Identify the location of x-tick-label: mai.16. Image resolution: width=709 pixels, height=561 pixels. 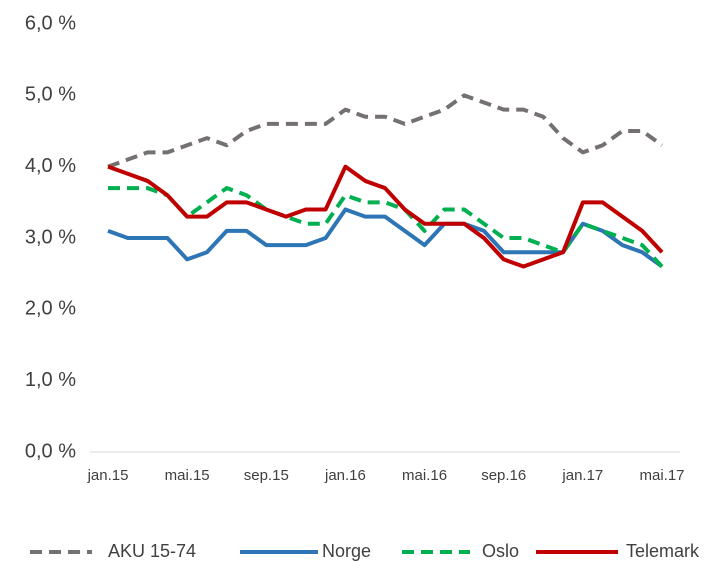
(424, 475).